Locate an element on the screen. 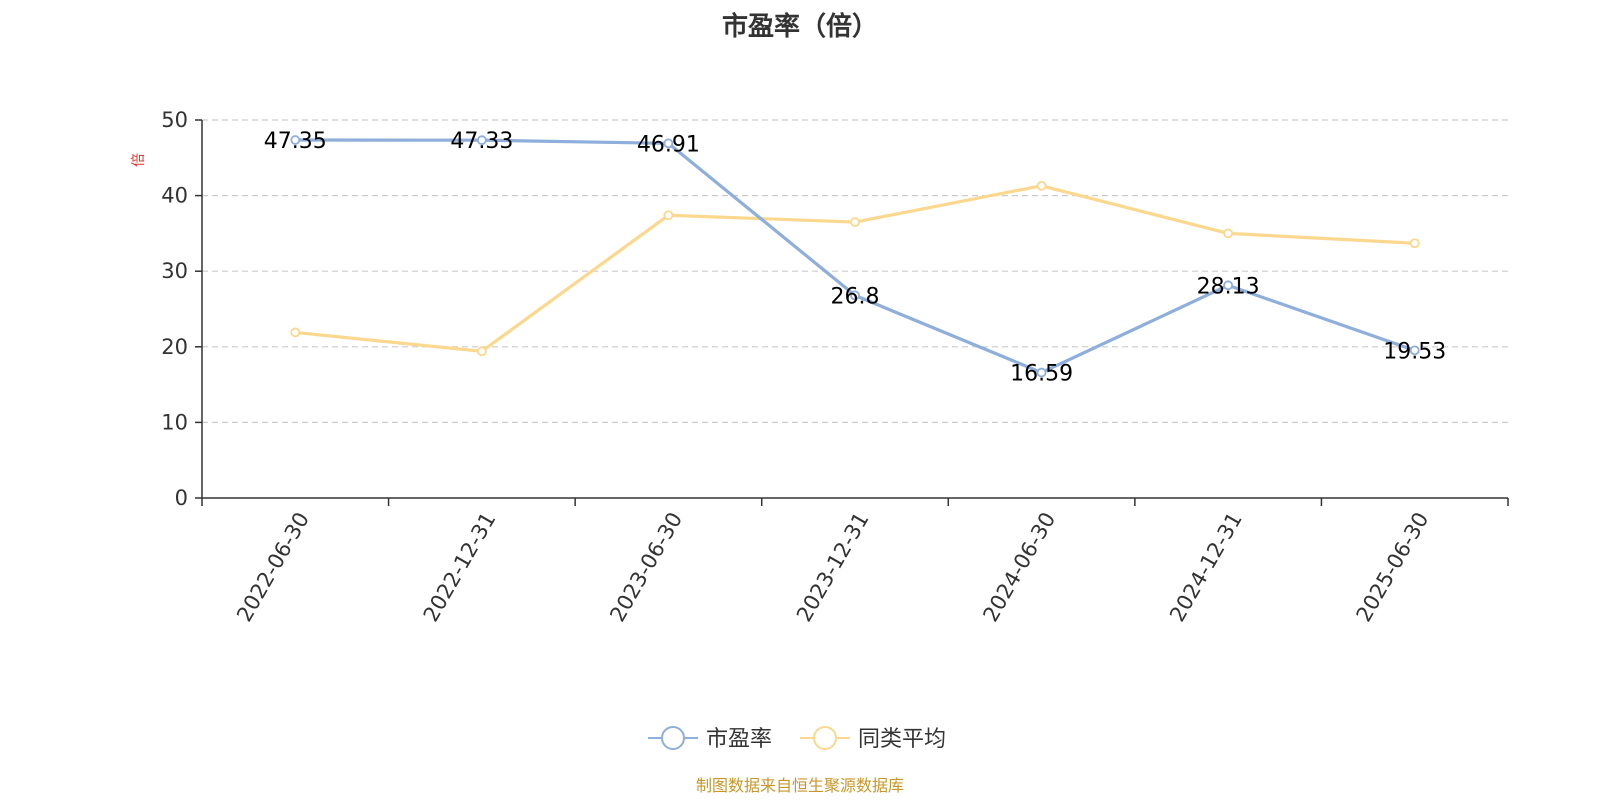 This screenshot has width=1600, height=800. x-tick-label: 2025-06-30 is located at coordinates (1393, 567).